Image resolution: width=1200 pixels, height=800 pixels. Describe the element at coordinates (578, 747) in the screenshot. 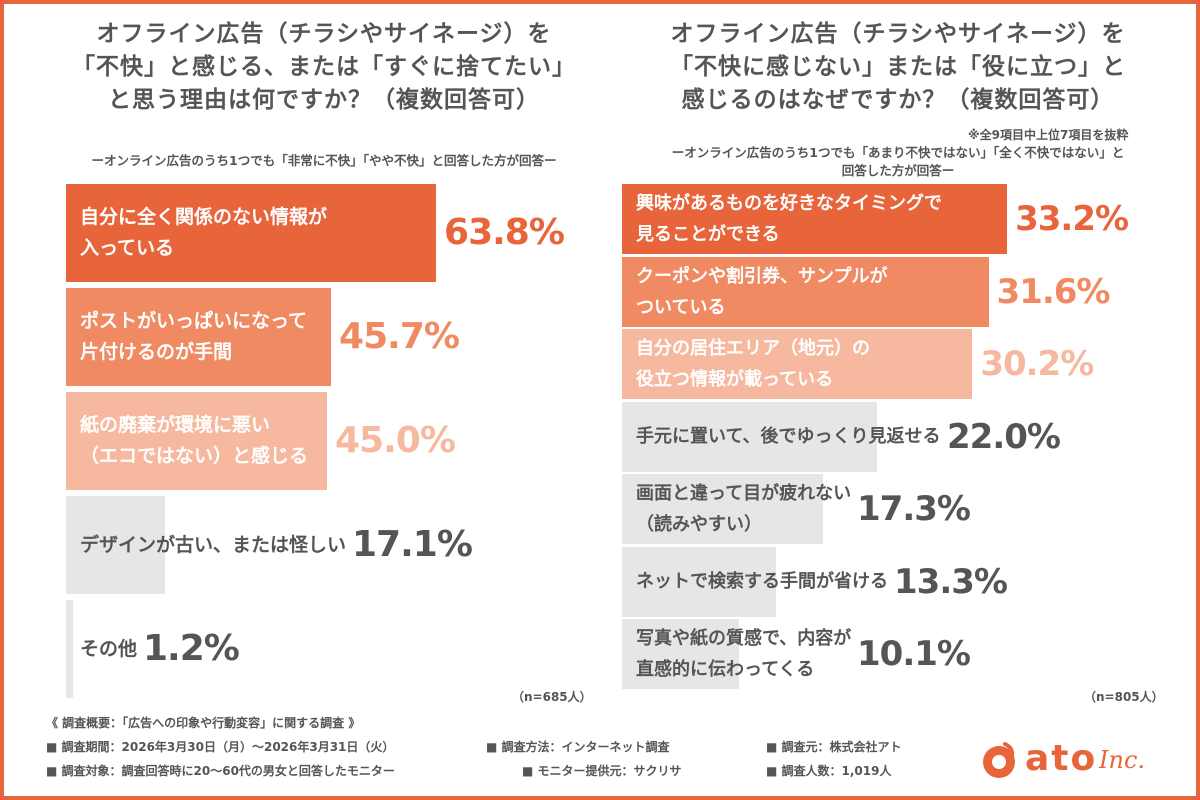

I see `survey-method: ■ 調査方法：インターネット調査` at that location.